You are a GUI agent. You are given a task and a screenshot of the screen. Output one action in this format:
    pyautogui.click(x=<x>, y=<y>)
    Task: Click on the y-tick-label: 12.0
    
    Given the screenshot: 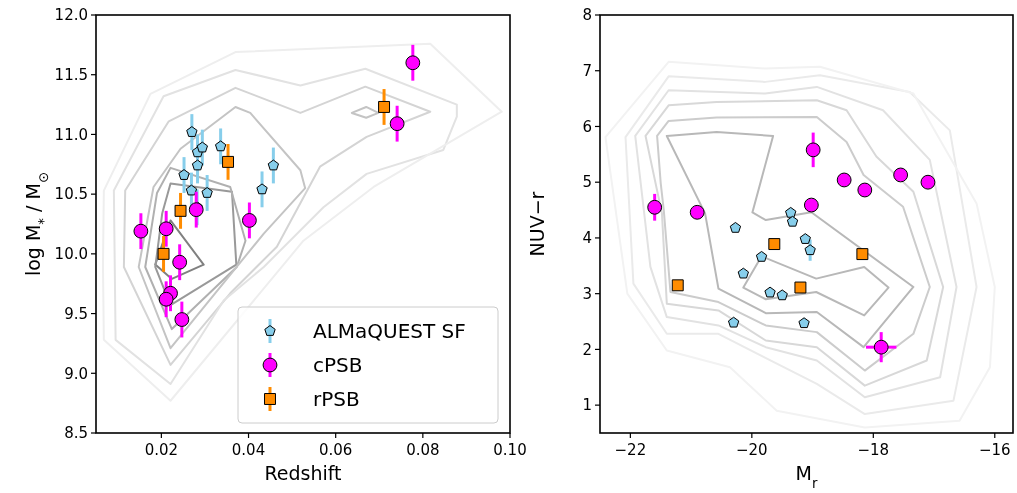 What is the action you would take?
    pyautogui.click(x=71, y=15)
    